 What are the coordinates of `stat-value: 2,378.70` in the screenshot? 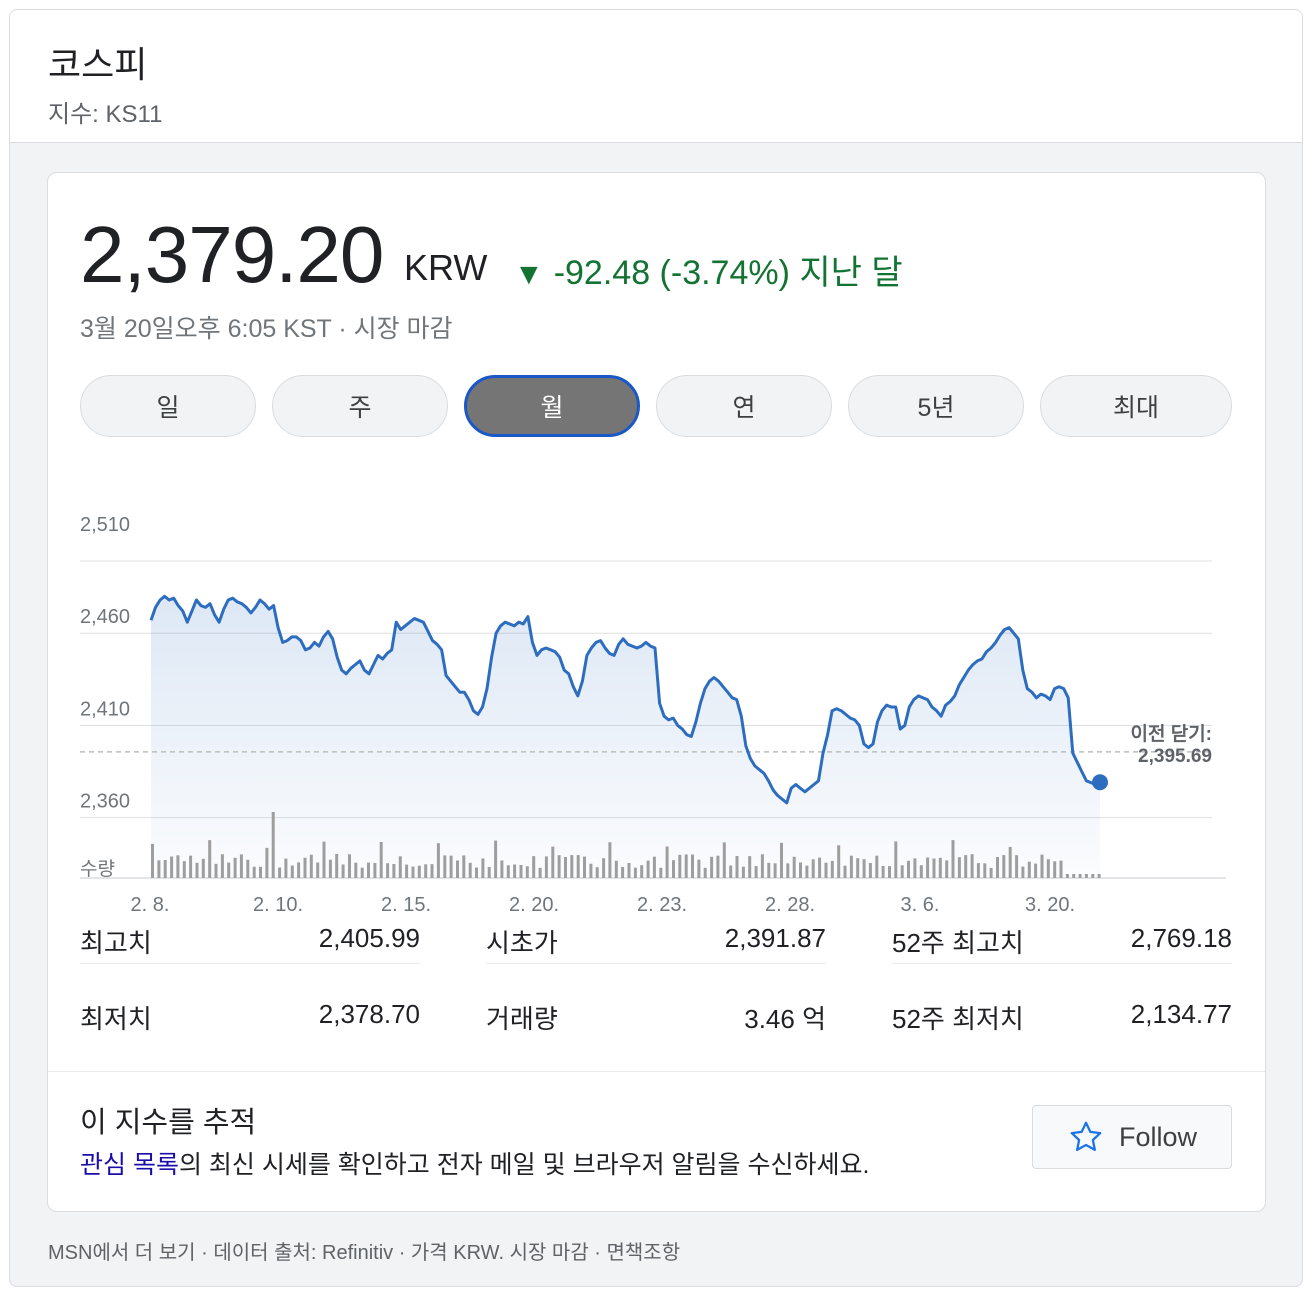 It's located at (369, 1014).